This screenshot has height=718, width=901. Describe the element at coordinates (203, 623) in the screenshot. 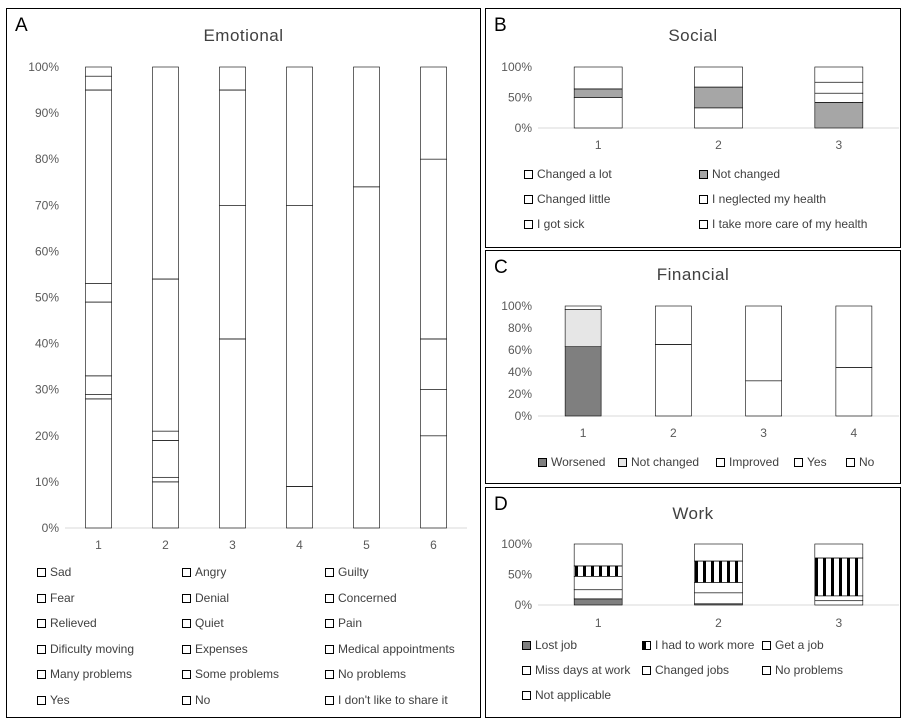

I see `legend-item: Quiet` at that location.